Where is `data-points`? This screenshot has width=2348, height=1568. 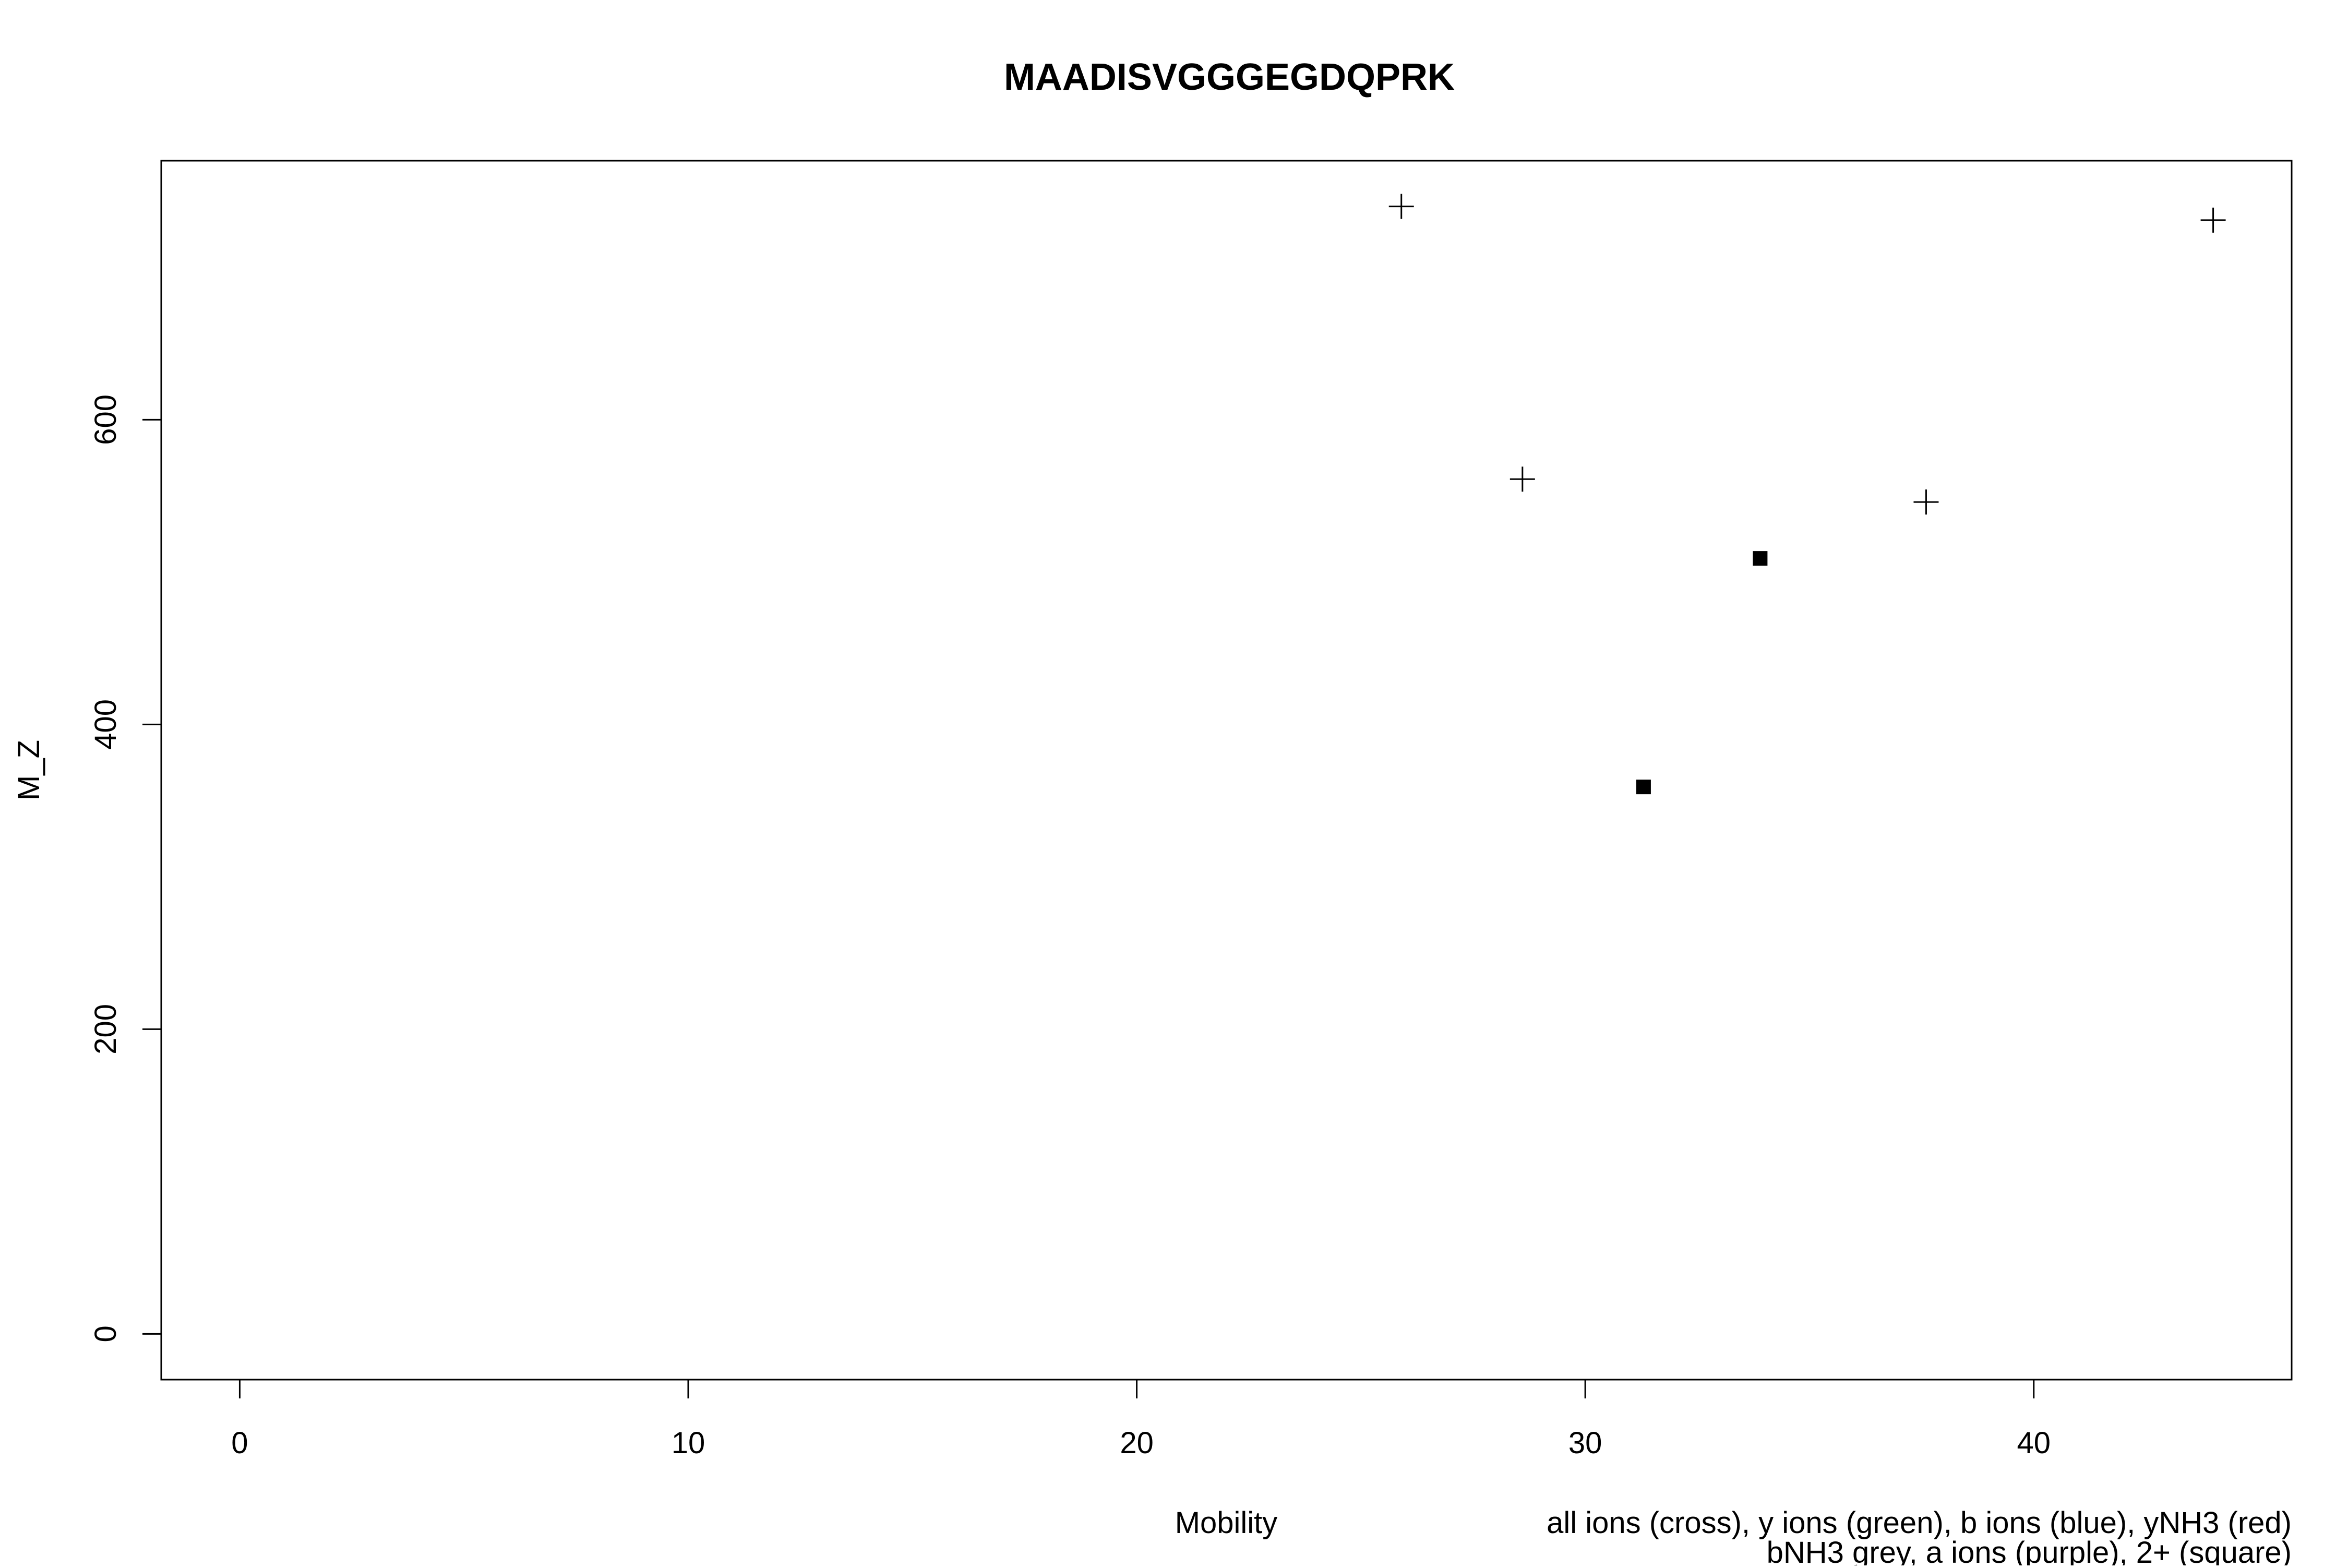 data-points is located at coordinates (1807, 494).